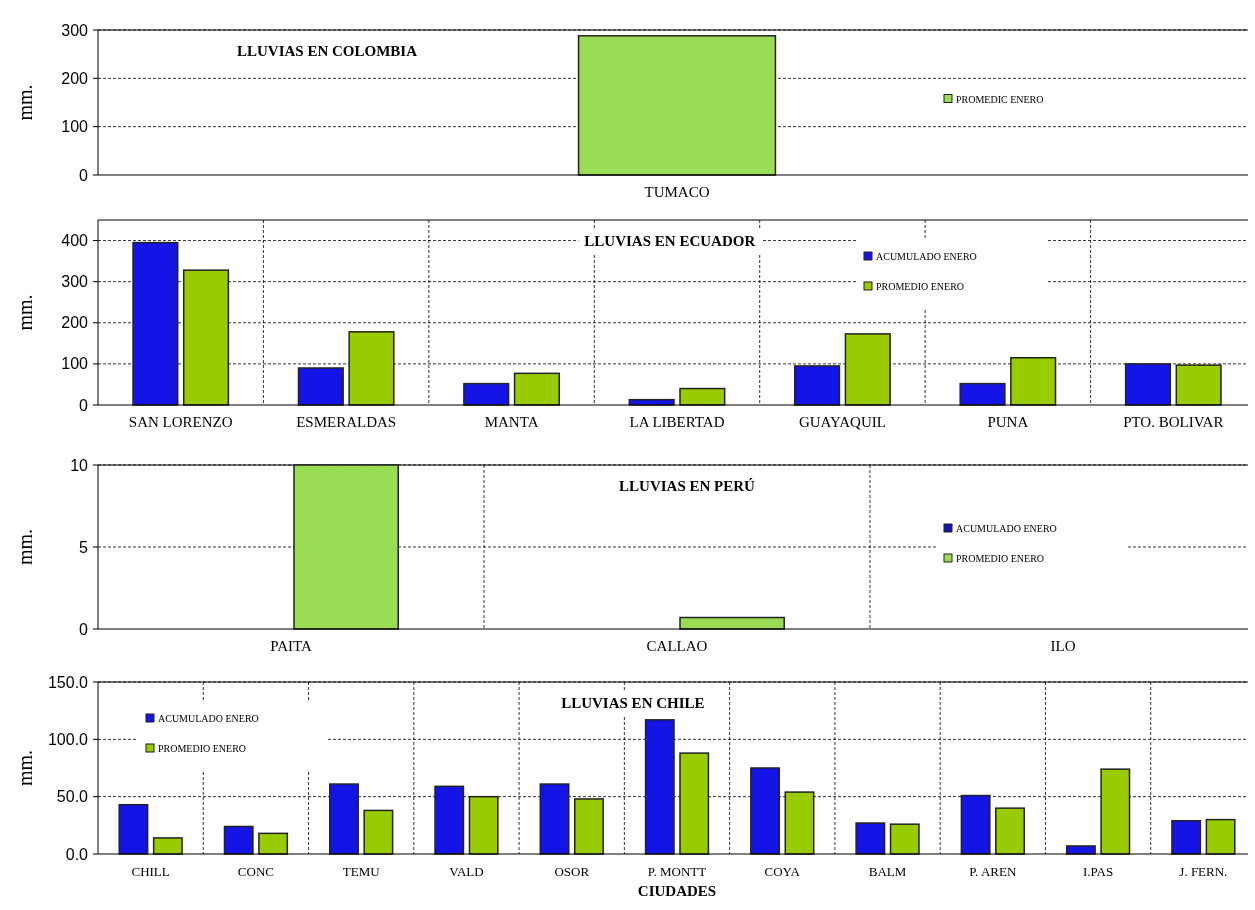  Describe the element at coordinates (842, 422) in the screenshot. I see `x-tick-label: GUAYAQUIL` at that location.